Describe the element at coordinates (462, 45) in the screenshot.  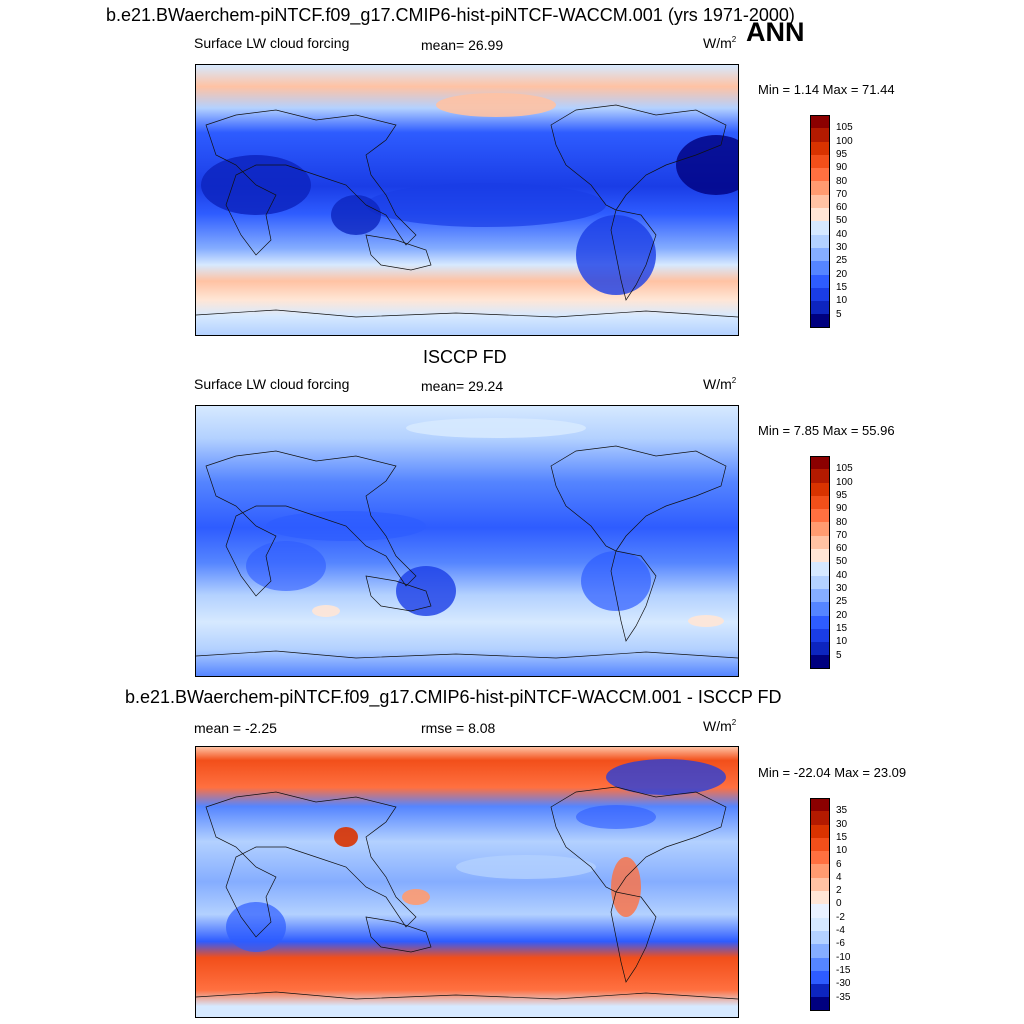
I see `panel-1-mean-label: mean= 26.99` at that location.